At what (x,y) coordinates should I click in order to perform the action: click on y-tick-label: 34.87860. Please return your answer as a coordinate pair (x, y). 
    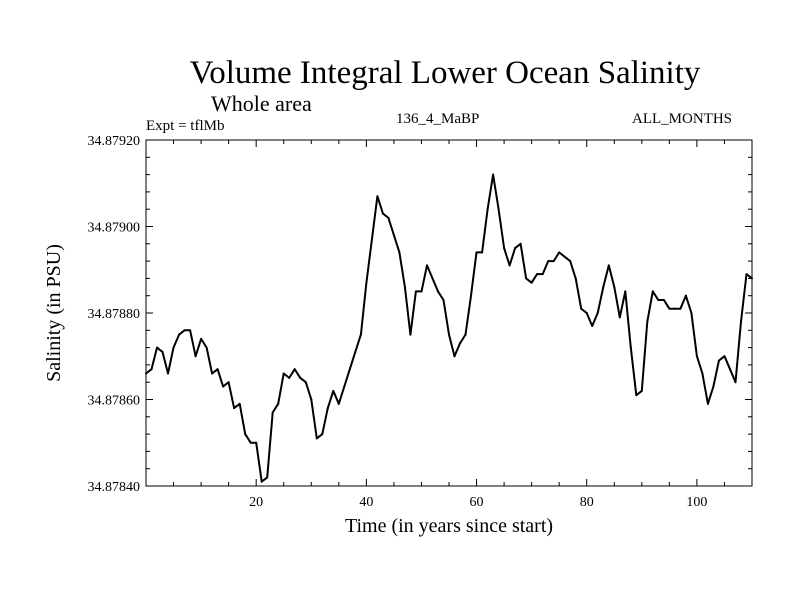
    Looking at the image, I should click on (114, 401).